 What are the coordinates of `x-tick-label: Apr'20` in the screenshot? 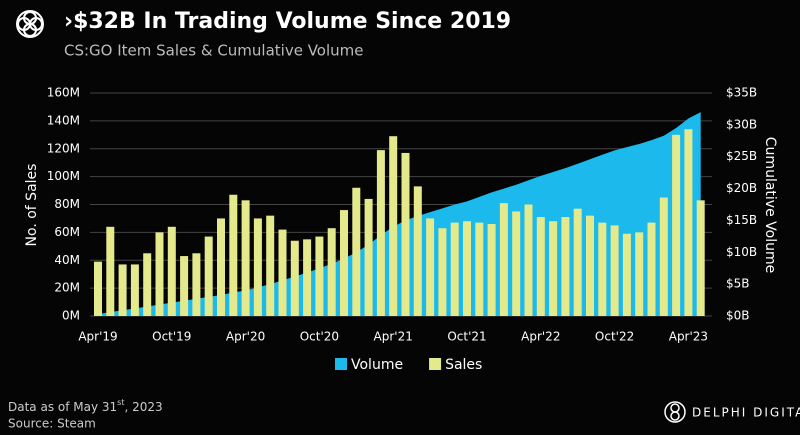 It's located at (245, 337).